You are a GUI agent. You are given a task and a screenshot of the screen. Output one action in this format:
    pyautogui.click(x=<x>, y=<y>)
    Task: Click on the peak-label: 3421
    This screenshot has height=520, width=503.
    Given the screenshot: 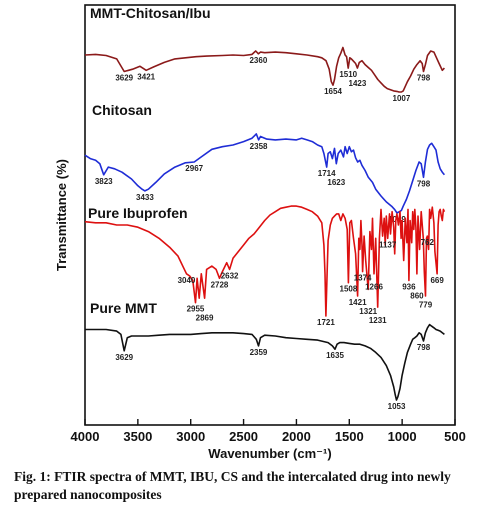 What is the action you would take?
    pyautogui.click(x=146, y=76)
    